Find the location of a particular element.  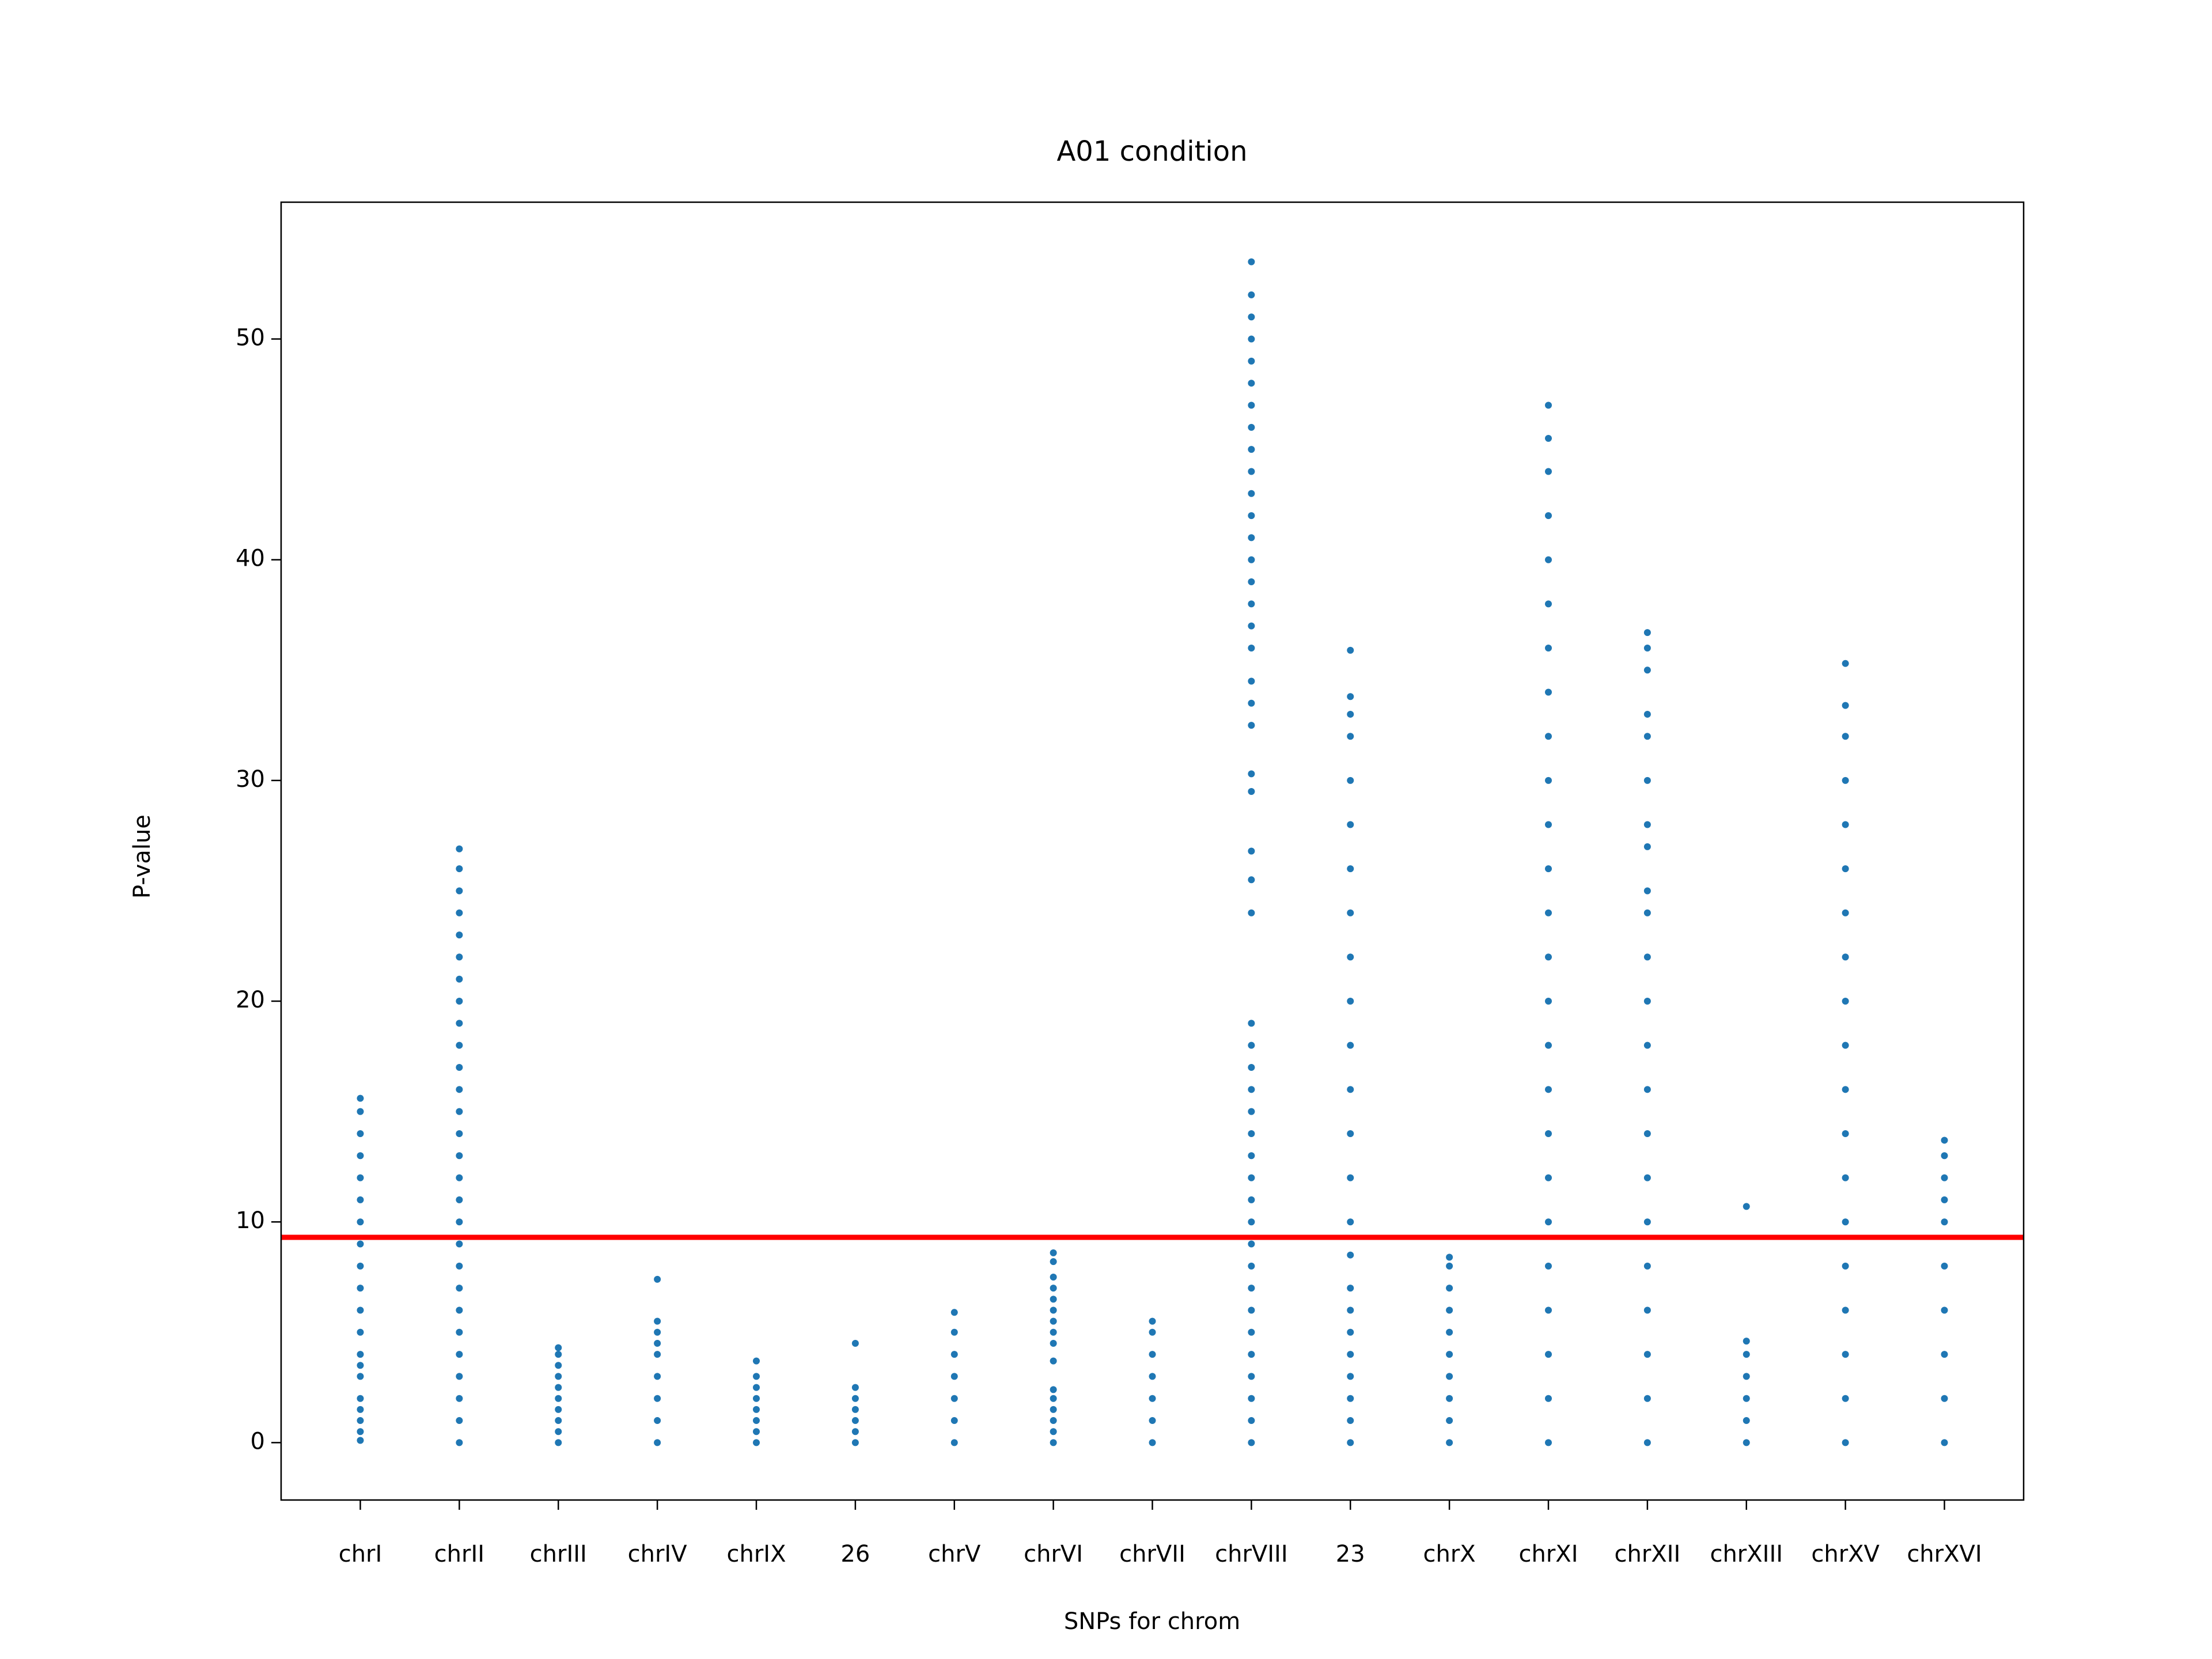

x-tick-label: chrXII is located at coordinates (1647, 1554).